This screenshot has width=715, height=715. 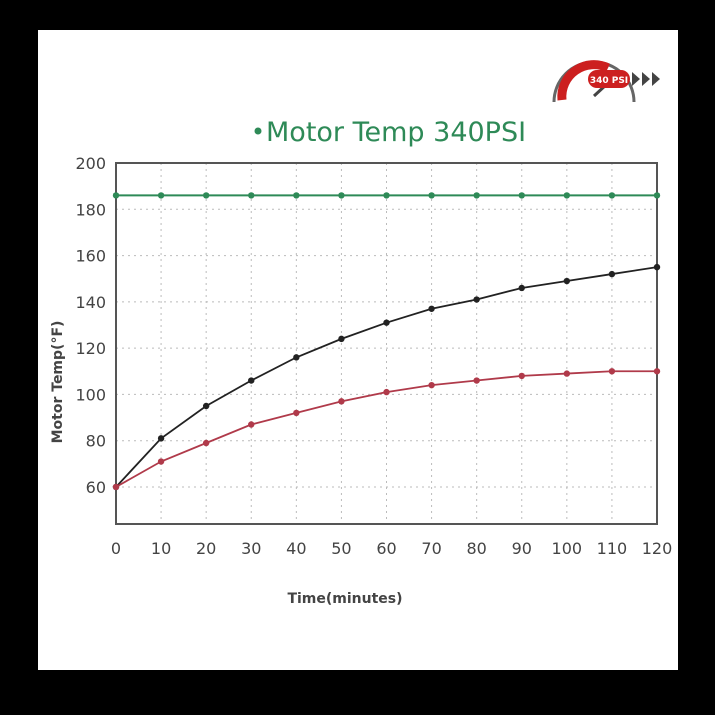 I want to click on x-tick-label: 50, so click(x=341, y=548).